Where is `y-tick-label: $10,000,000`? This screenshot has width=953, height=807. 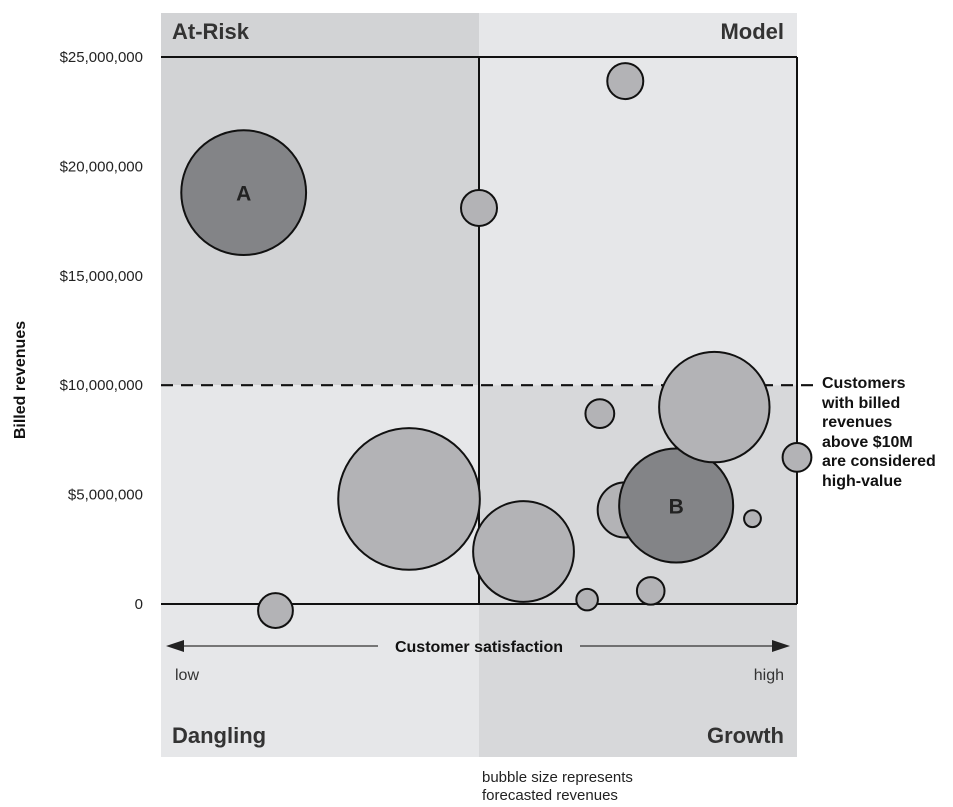 y-tick-label: $10,000,000 is located at coordinates (101, 385).